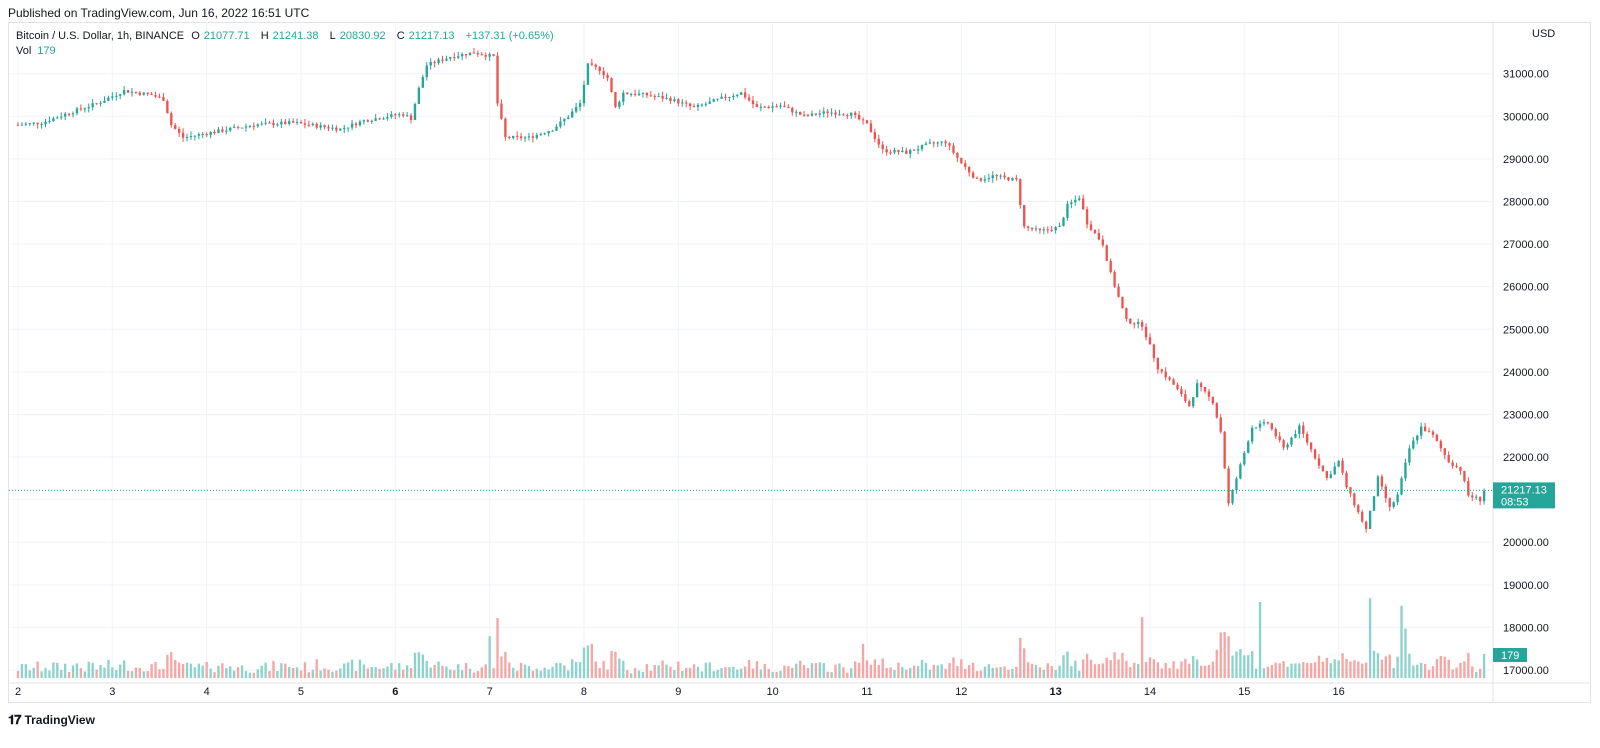 The image size is (1600, 748). I want to click on x-tick-label: 8, so click(584, 692).